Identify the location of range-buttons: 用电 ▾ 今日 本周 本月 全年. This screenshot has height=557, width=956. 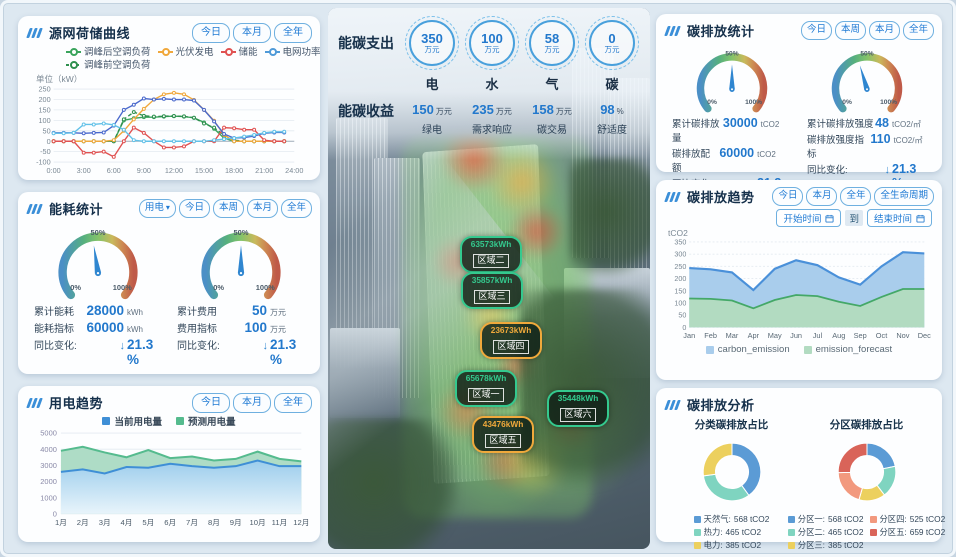
(225, 208).